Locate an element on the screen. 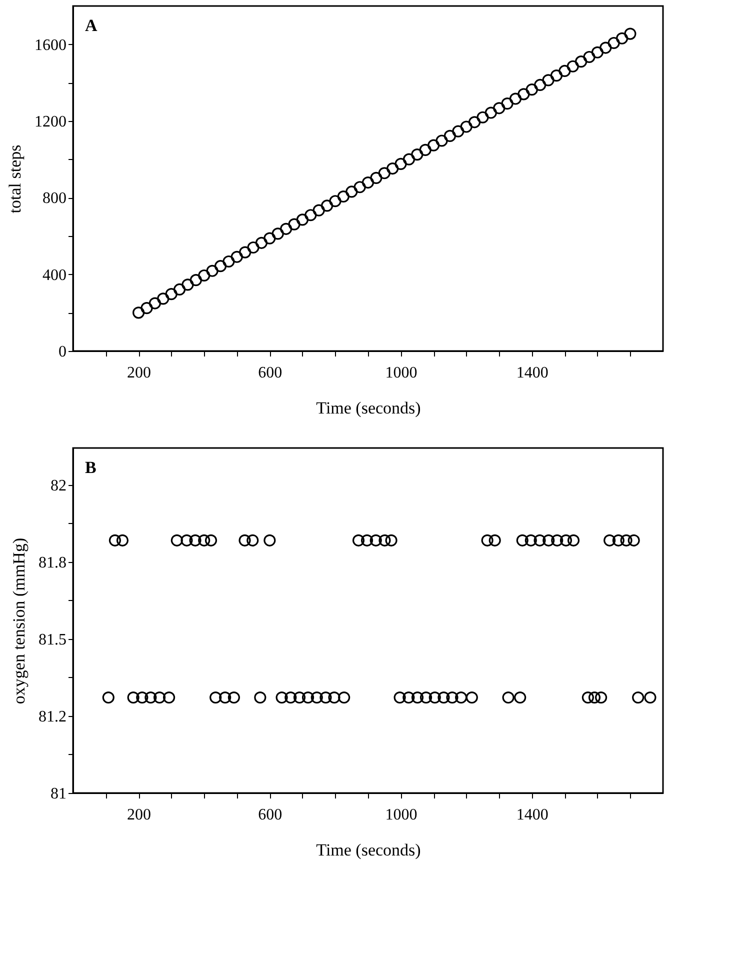 This screenshot has width=750, height=967. y-tick-label: 800 is located at coordinates (54, 199).